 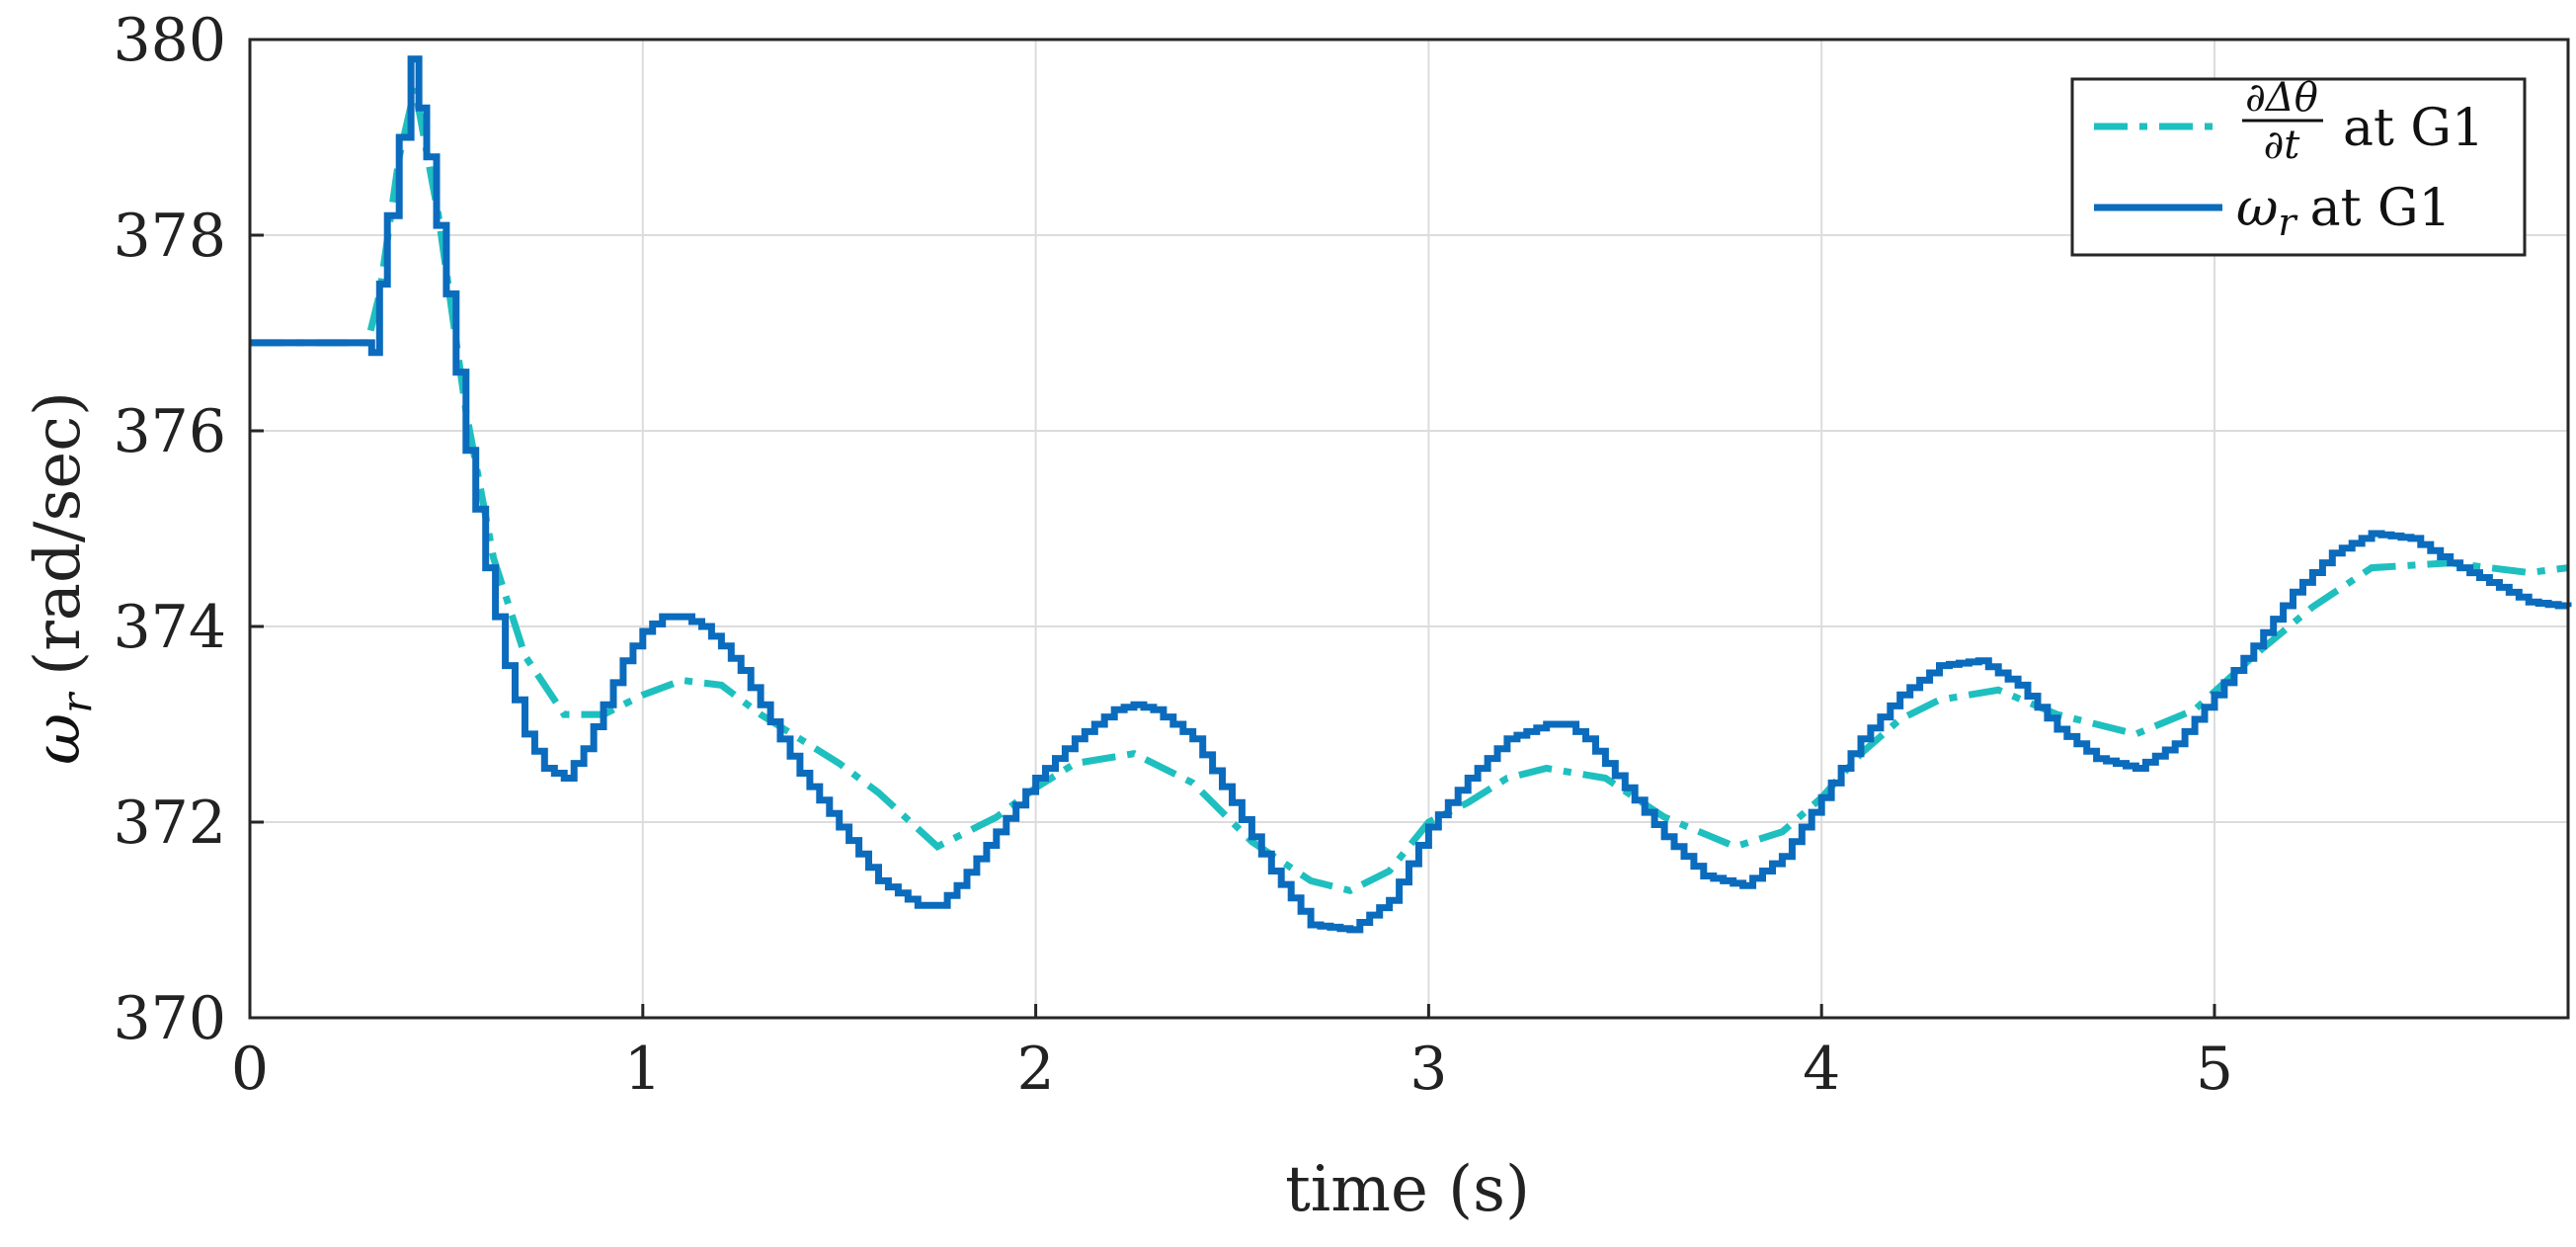 What do you see at coordinates (76, 702) in the screenshot?
I see `y-axis-subscript: r` at bounding box center [76, 702].